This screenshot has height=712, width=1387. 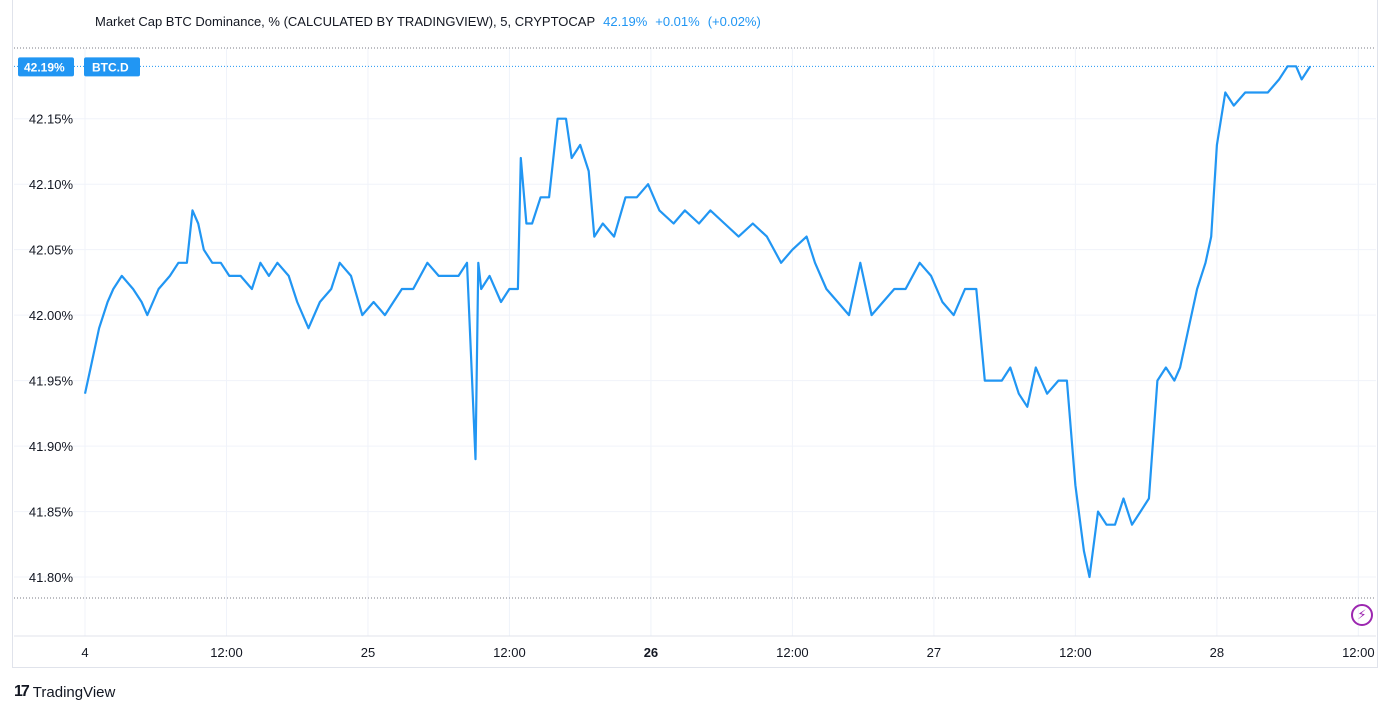 I want to click on y-tick-label: 42.05%, so click(x=51, y=250).